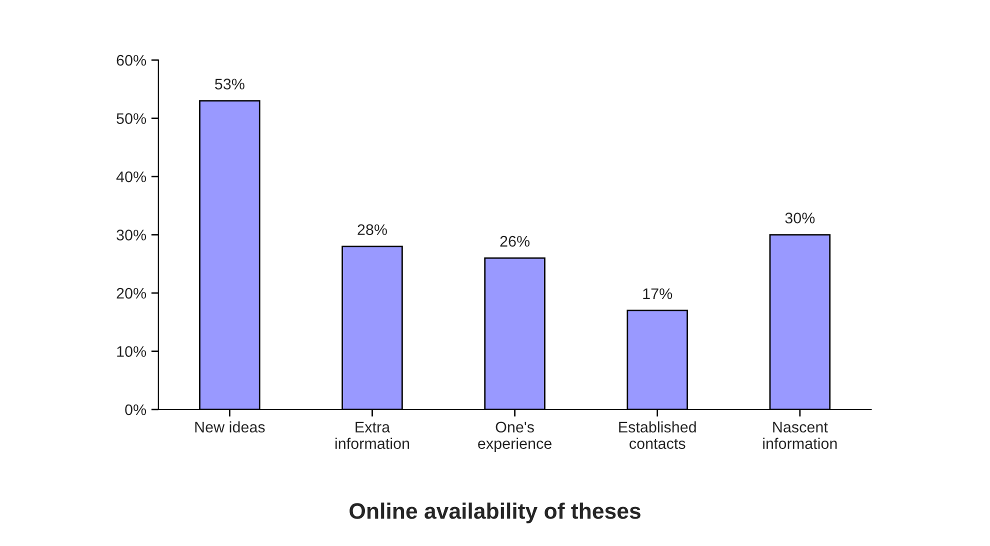 This screenshot has height=546, width=990. I want to click on y-tick-label: 20%, so click(131, 293).